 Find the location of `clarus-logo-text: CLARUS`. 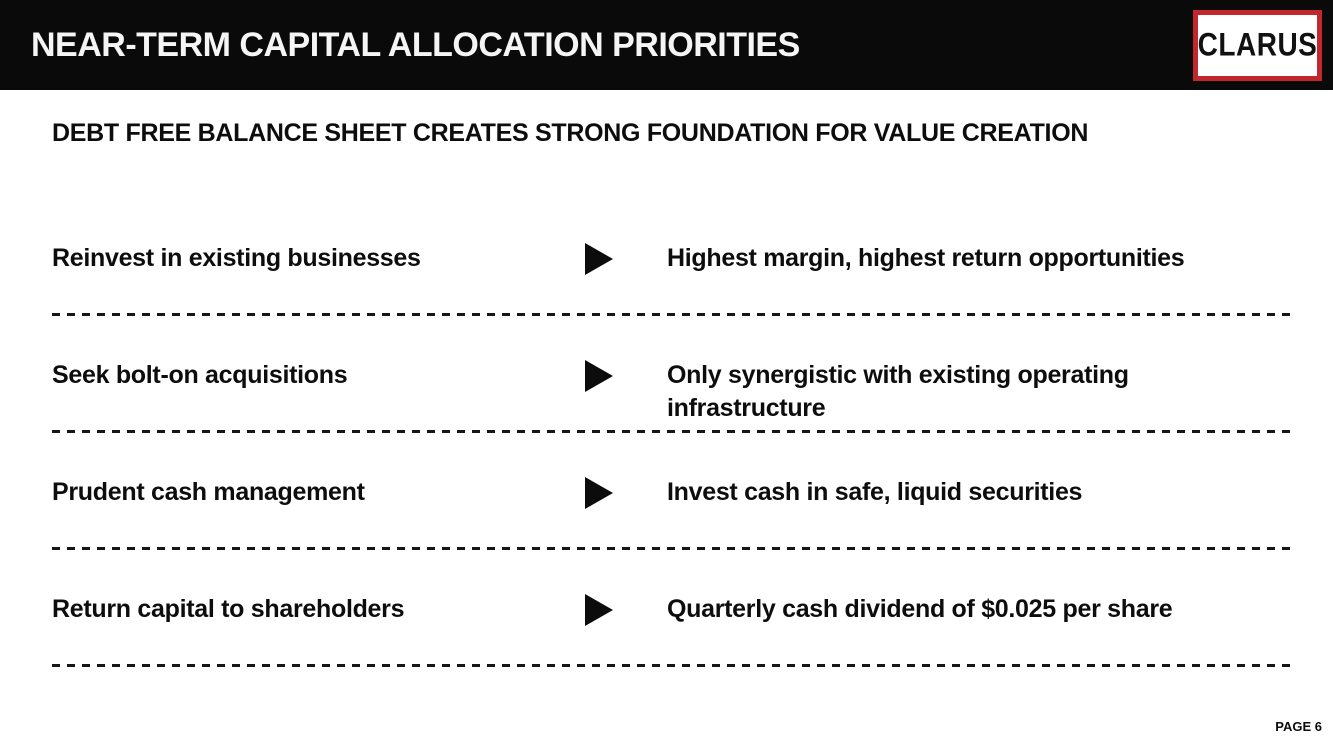

clarus-logo-text: CLARUS is located at coordinates (1257, 44).